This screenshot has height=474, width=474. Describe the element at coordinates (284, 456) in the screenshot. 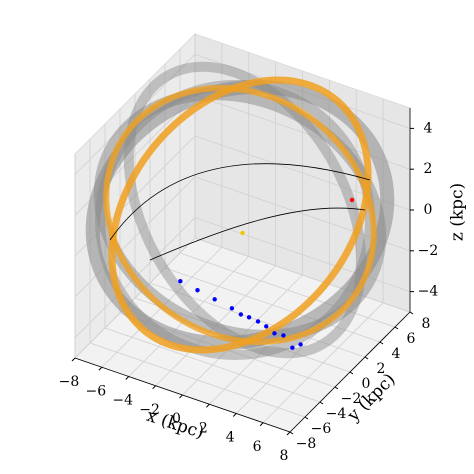

I see `x-tick-label: 8` at that location.